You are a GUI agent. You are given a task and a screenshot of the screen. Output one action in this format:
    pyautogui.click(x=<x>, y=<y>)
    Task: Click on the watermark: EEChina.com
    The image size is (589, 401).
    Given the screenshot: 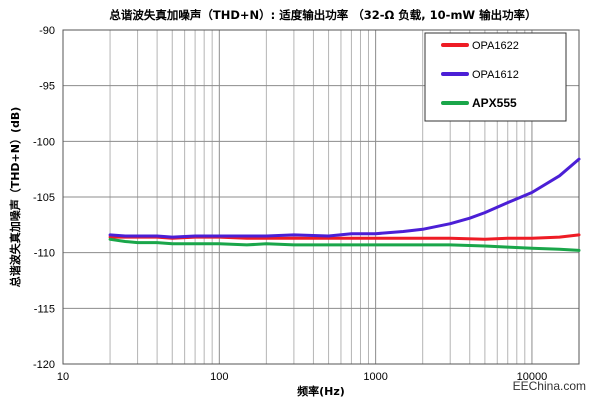 What is the action you would take?
    pyautogui.click(x=549, y=386)
    